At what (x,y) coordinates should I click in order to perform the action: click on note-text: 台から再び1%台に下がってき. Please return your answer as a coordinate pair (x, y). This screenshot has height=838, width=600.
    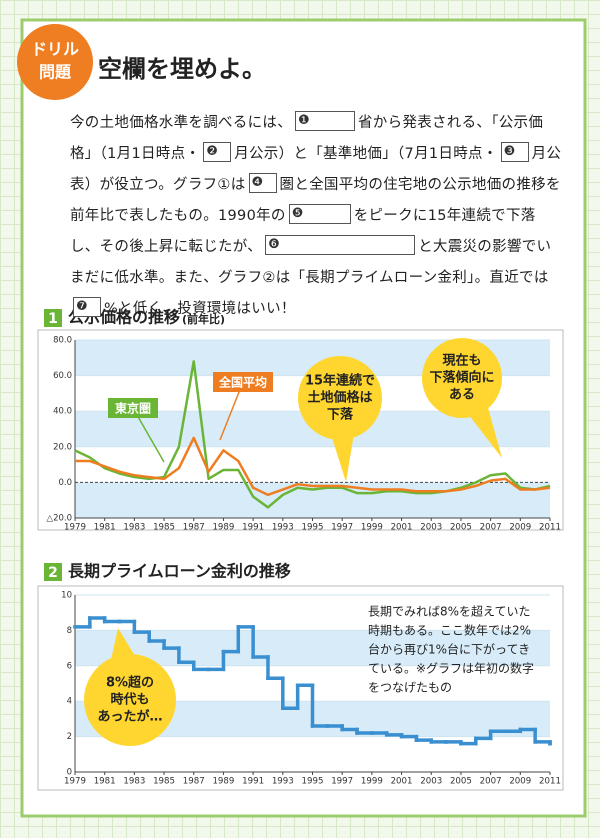
    Looking at the image, I should click on (449, 649).